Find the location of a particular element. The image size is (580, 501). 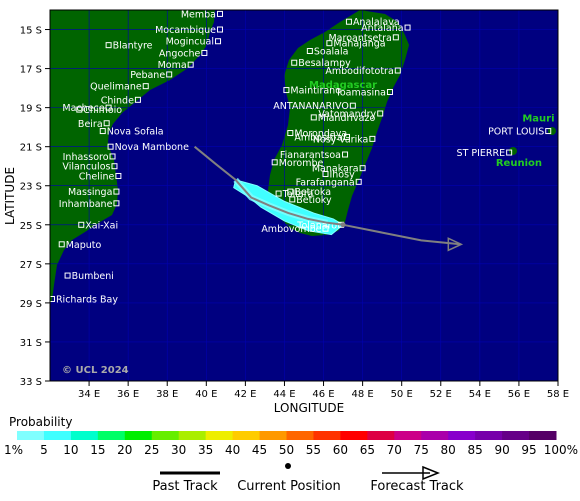

latitude-tick-labels: 15 S 17 S 19 S 21 S 23 S 25 S 27 S 29 S 31 S 33 S is located at coordinates (35, 207).